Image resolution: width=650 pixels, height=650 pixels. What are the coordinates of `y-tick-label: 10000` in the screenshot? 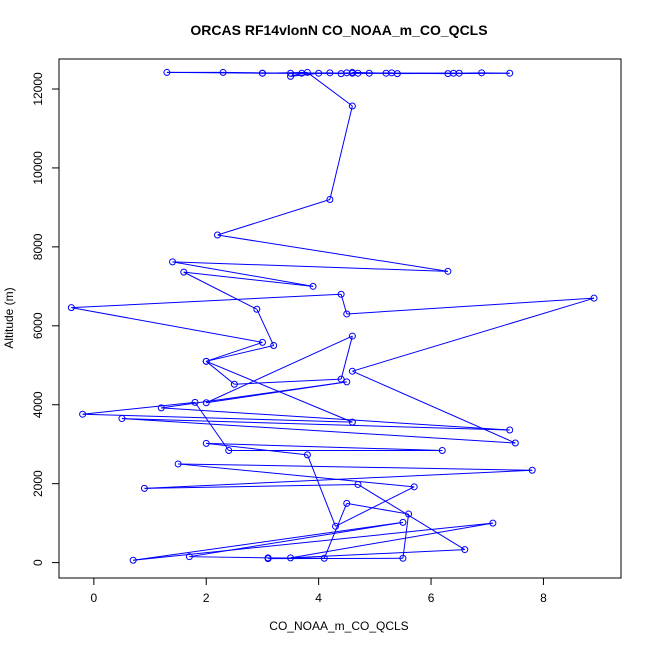 It's located at (38, 168).